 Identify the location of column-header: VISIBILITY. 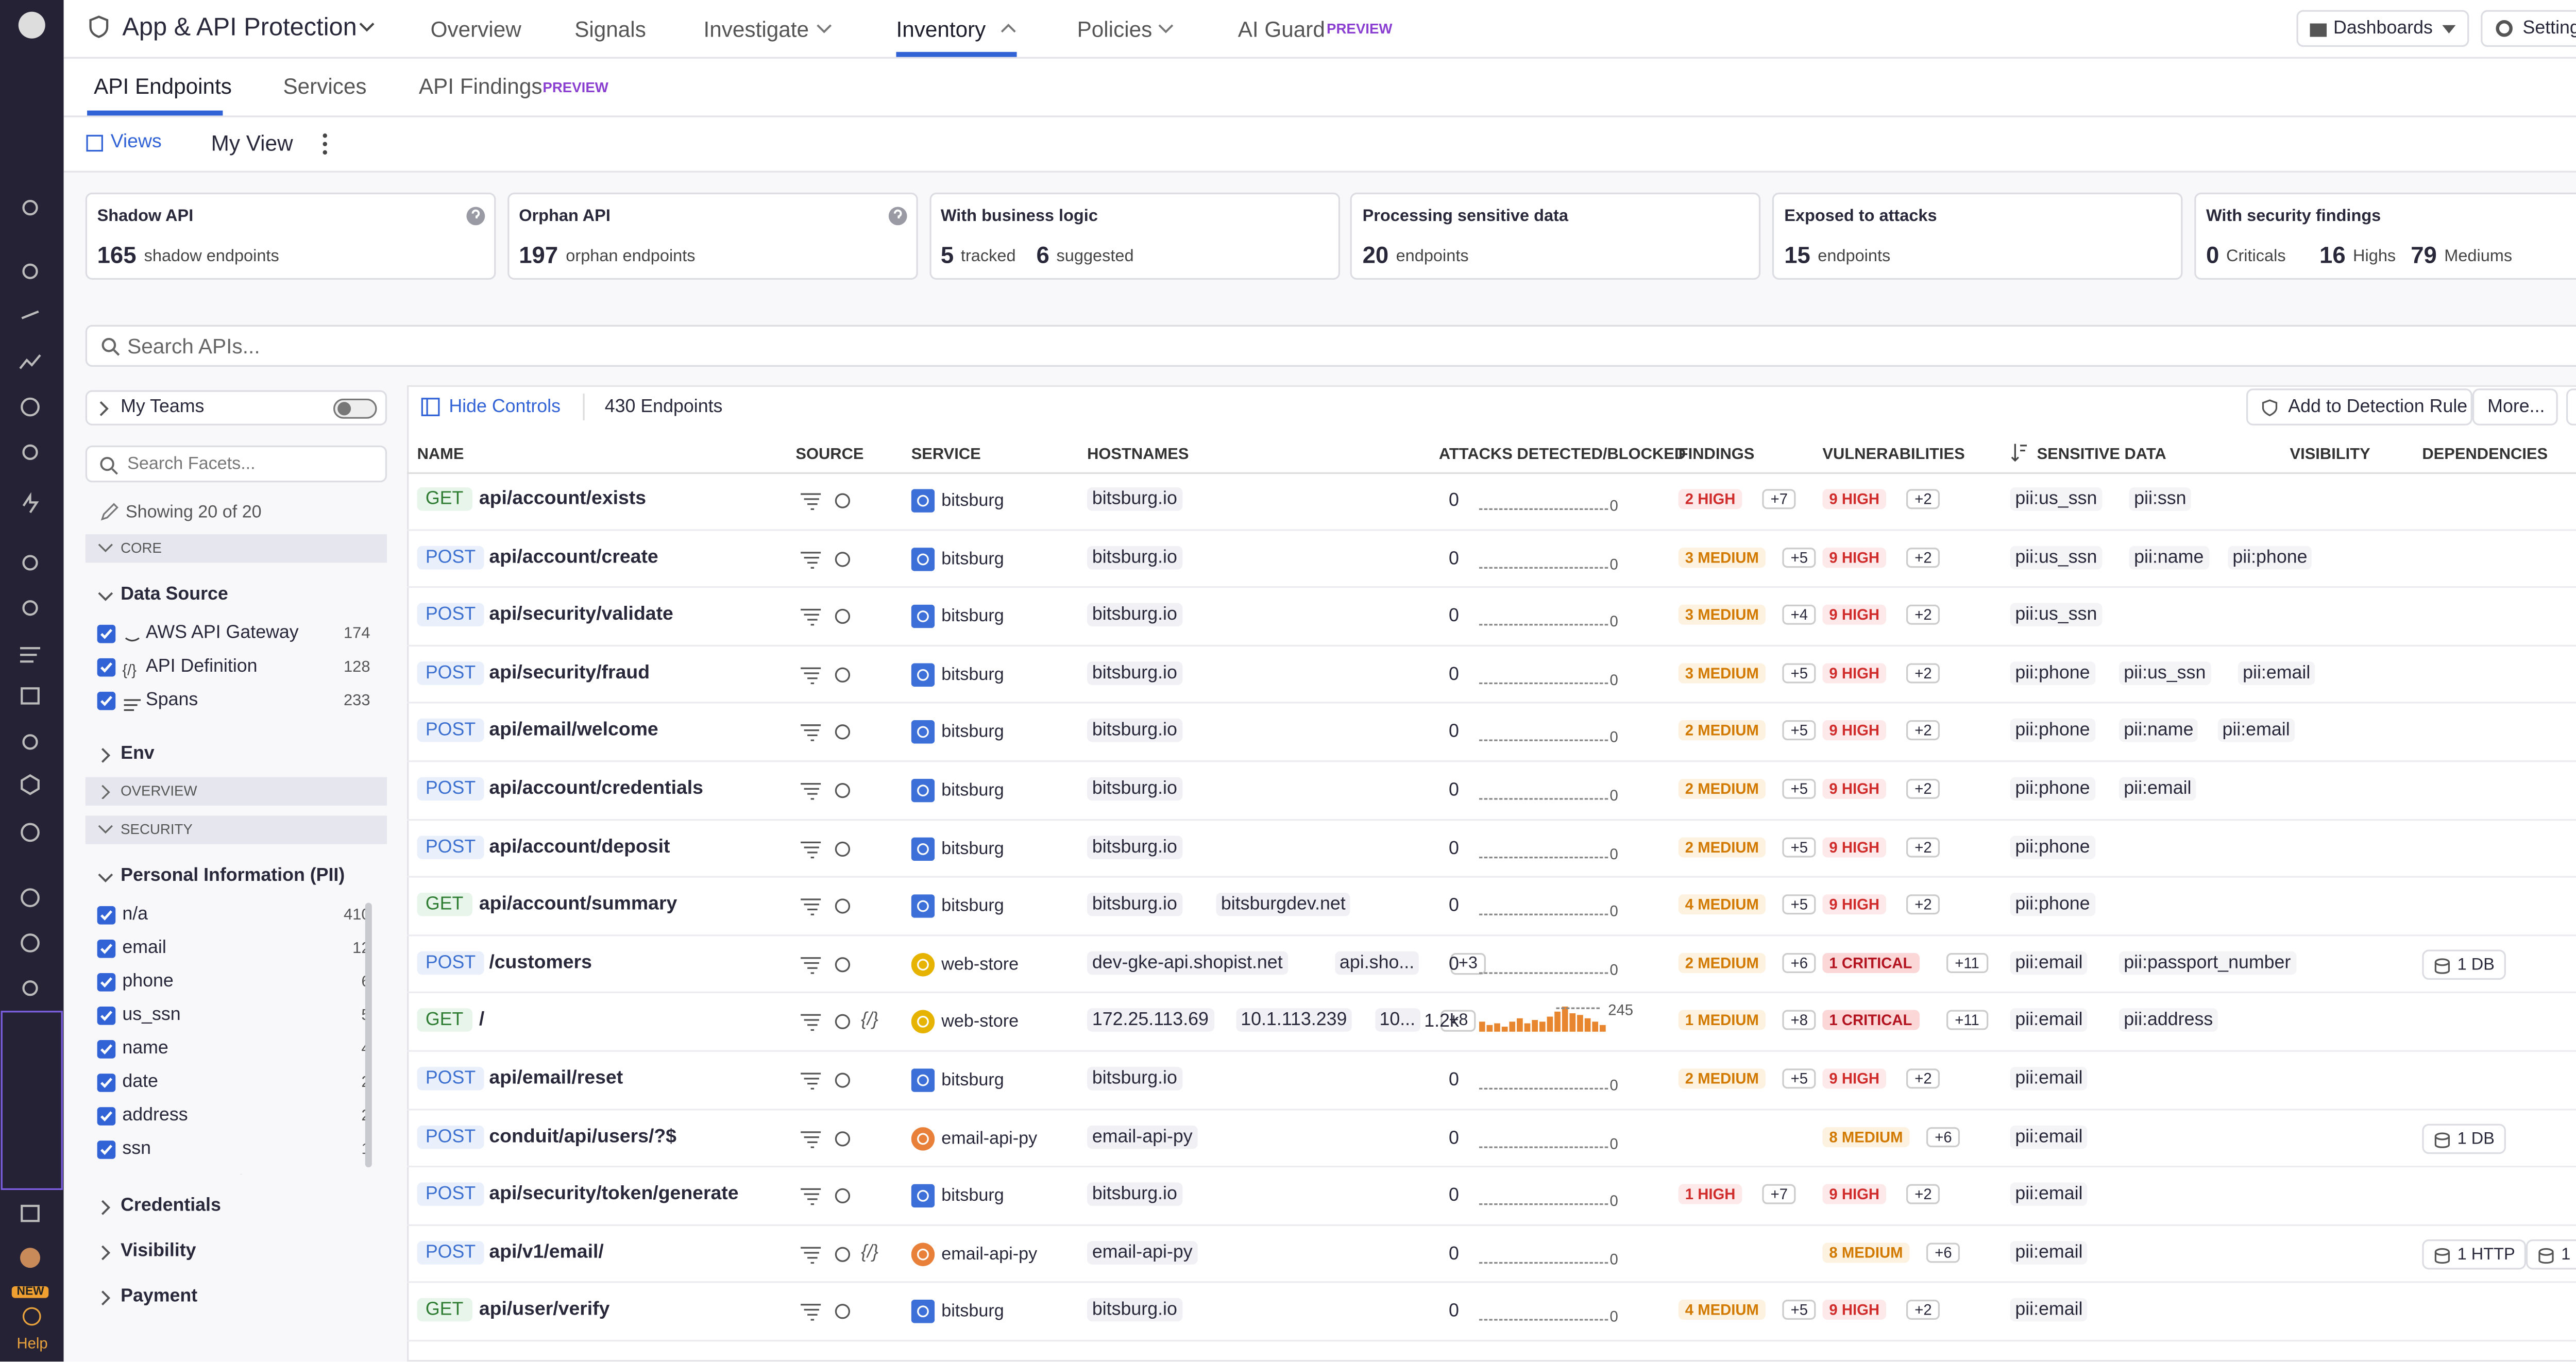
(2330, 454).